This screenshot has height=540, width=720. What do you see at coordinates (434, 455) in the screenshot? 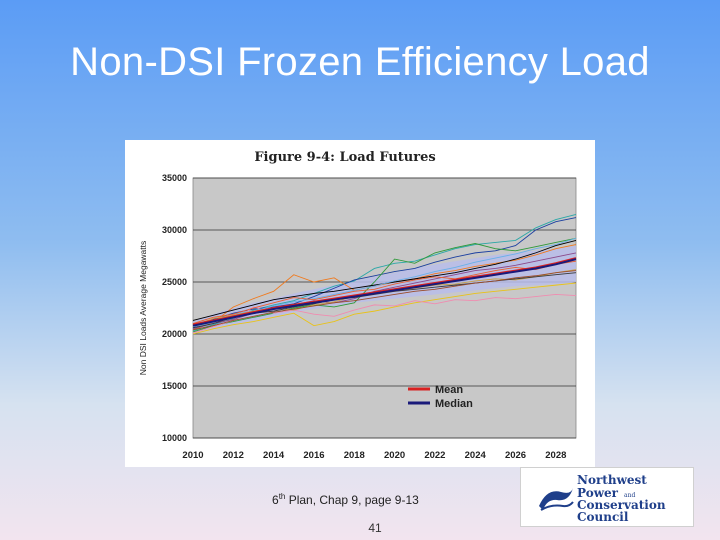
I see `x-tick-label: 2022` at bounding box center [434, 455].